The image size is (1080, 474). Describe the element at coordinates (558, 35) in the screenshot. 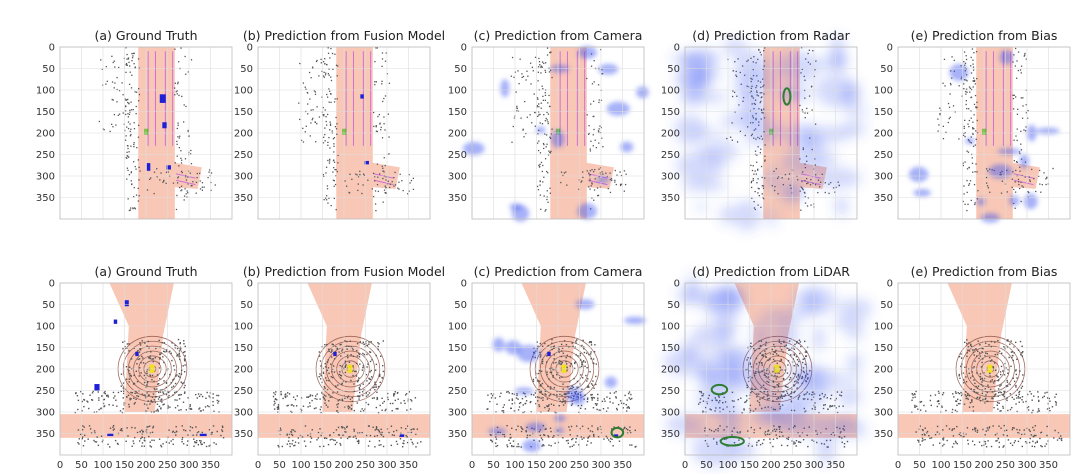

I see `panel-title: (c) Prediction from Camera` at that location.